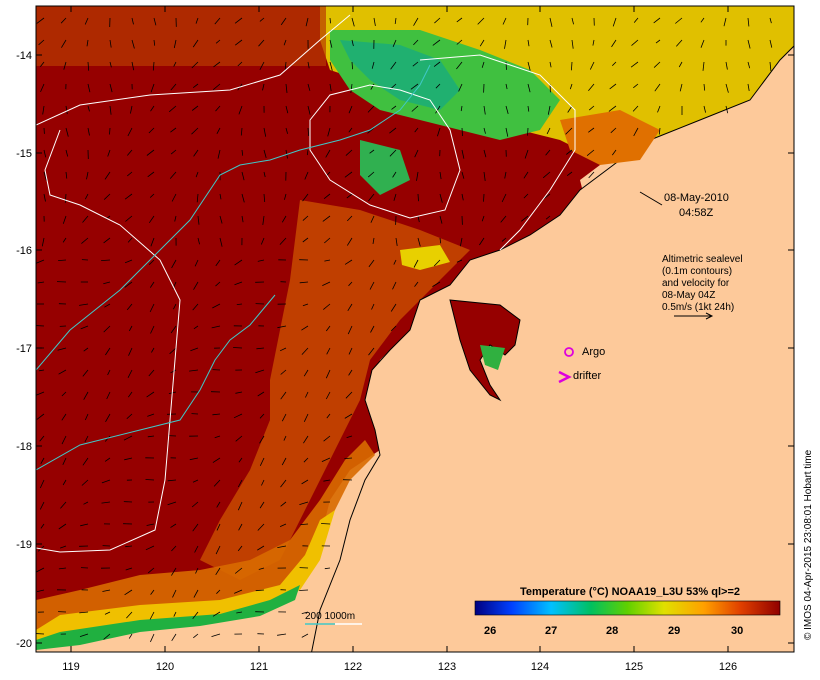 Image resolution: width=820 pixels, height=680 pixels. I want to click on legend-line-3: and velocity for, so click(696, 283).